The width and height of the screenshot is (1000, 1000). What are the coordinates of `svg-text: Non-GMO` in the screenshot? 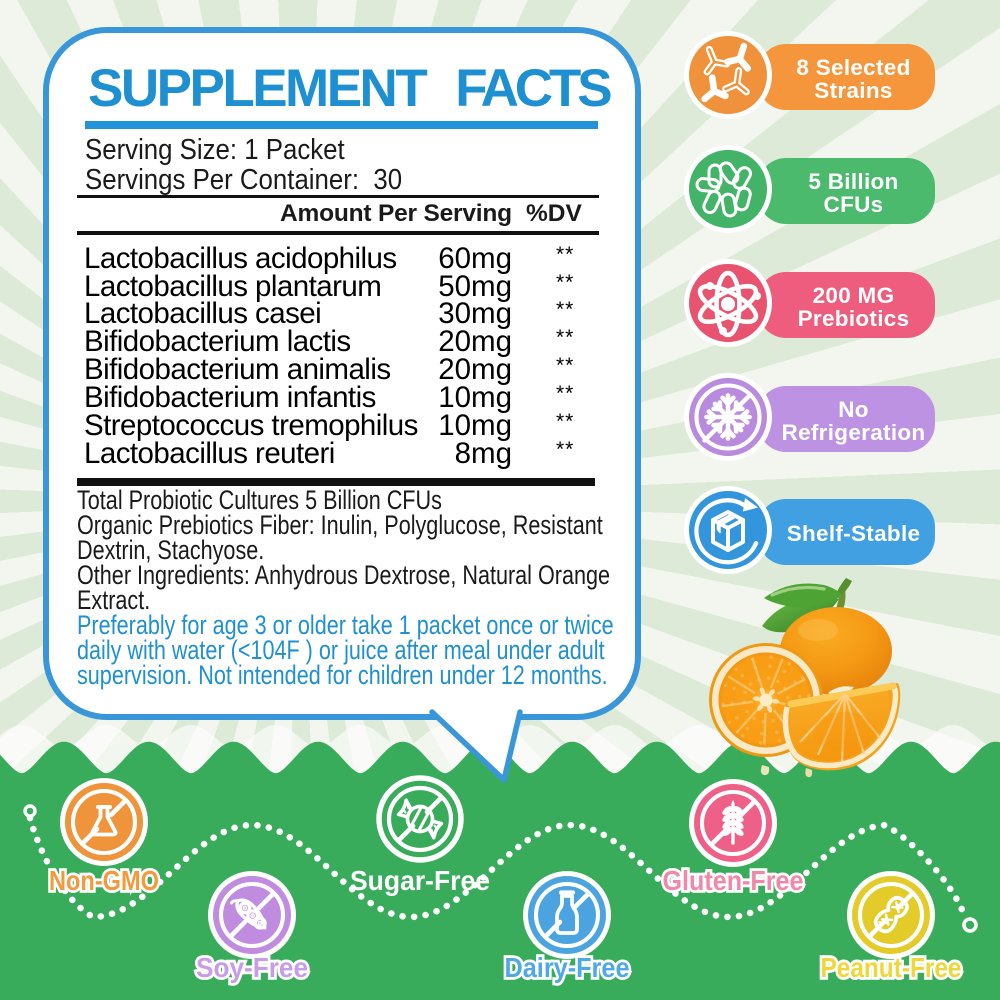 It's located at (104, 880).